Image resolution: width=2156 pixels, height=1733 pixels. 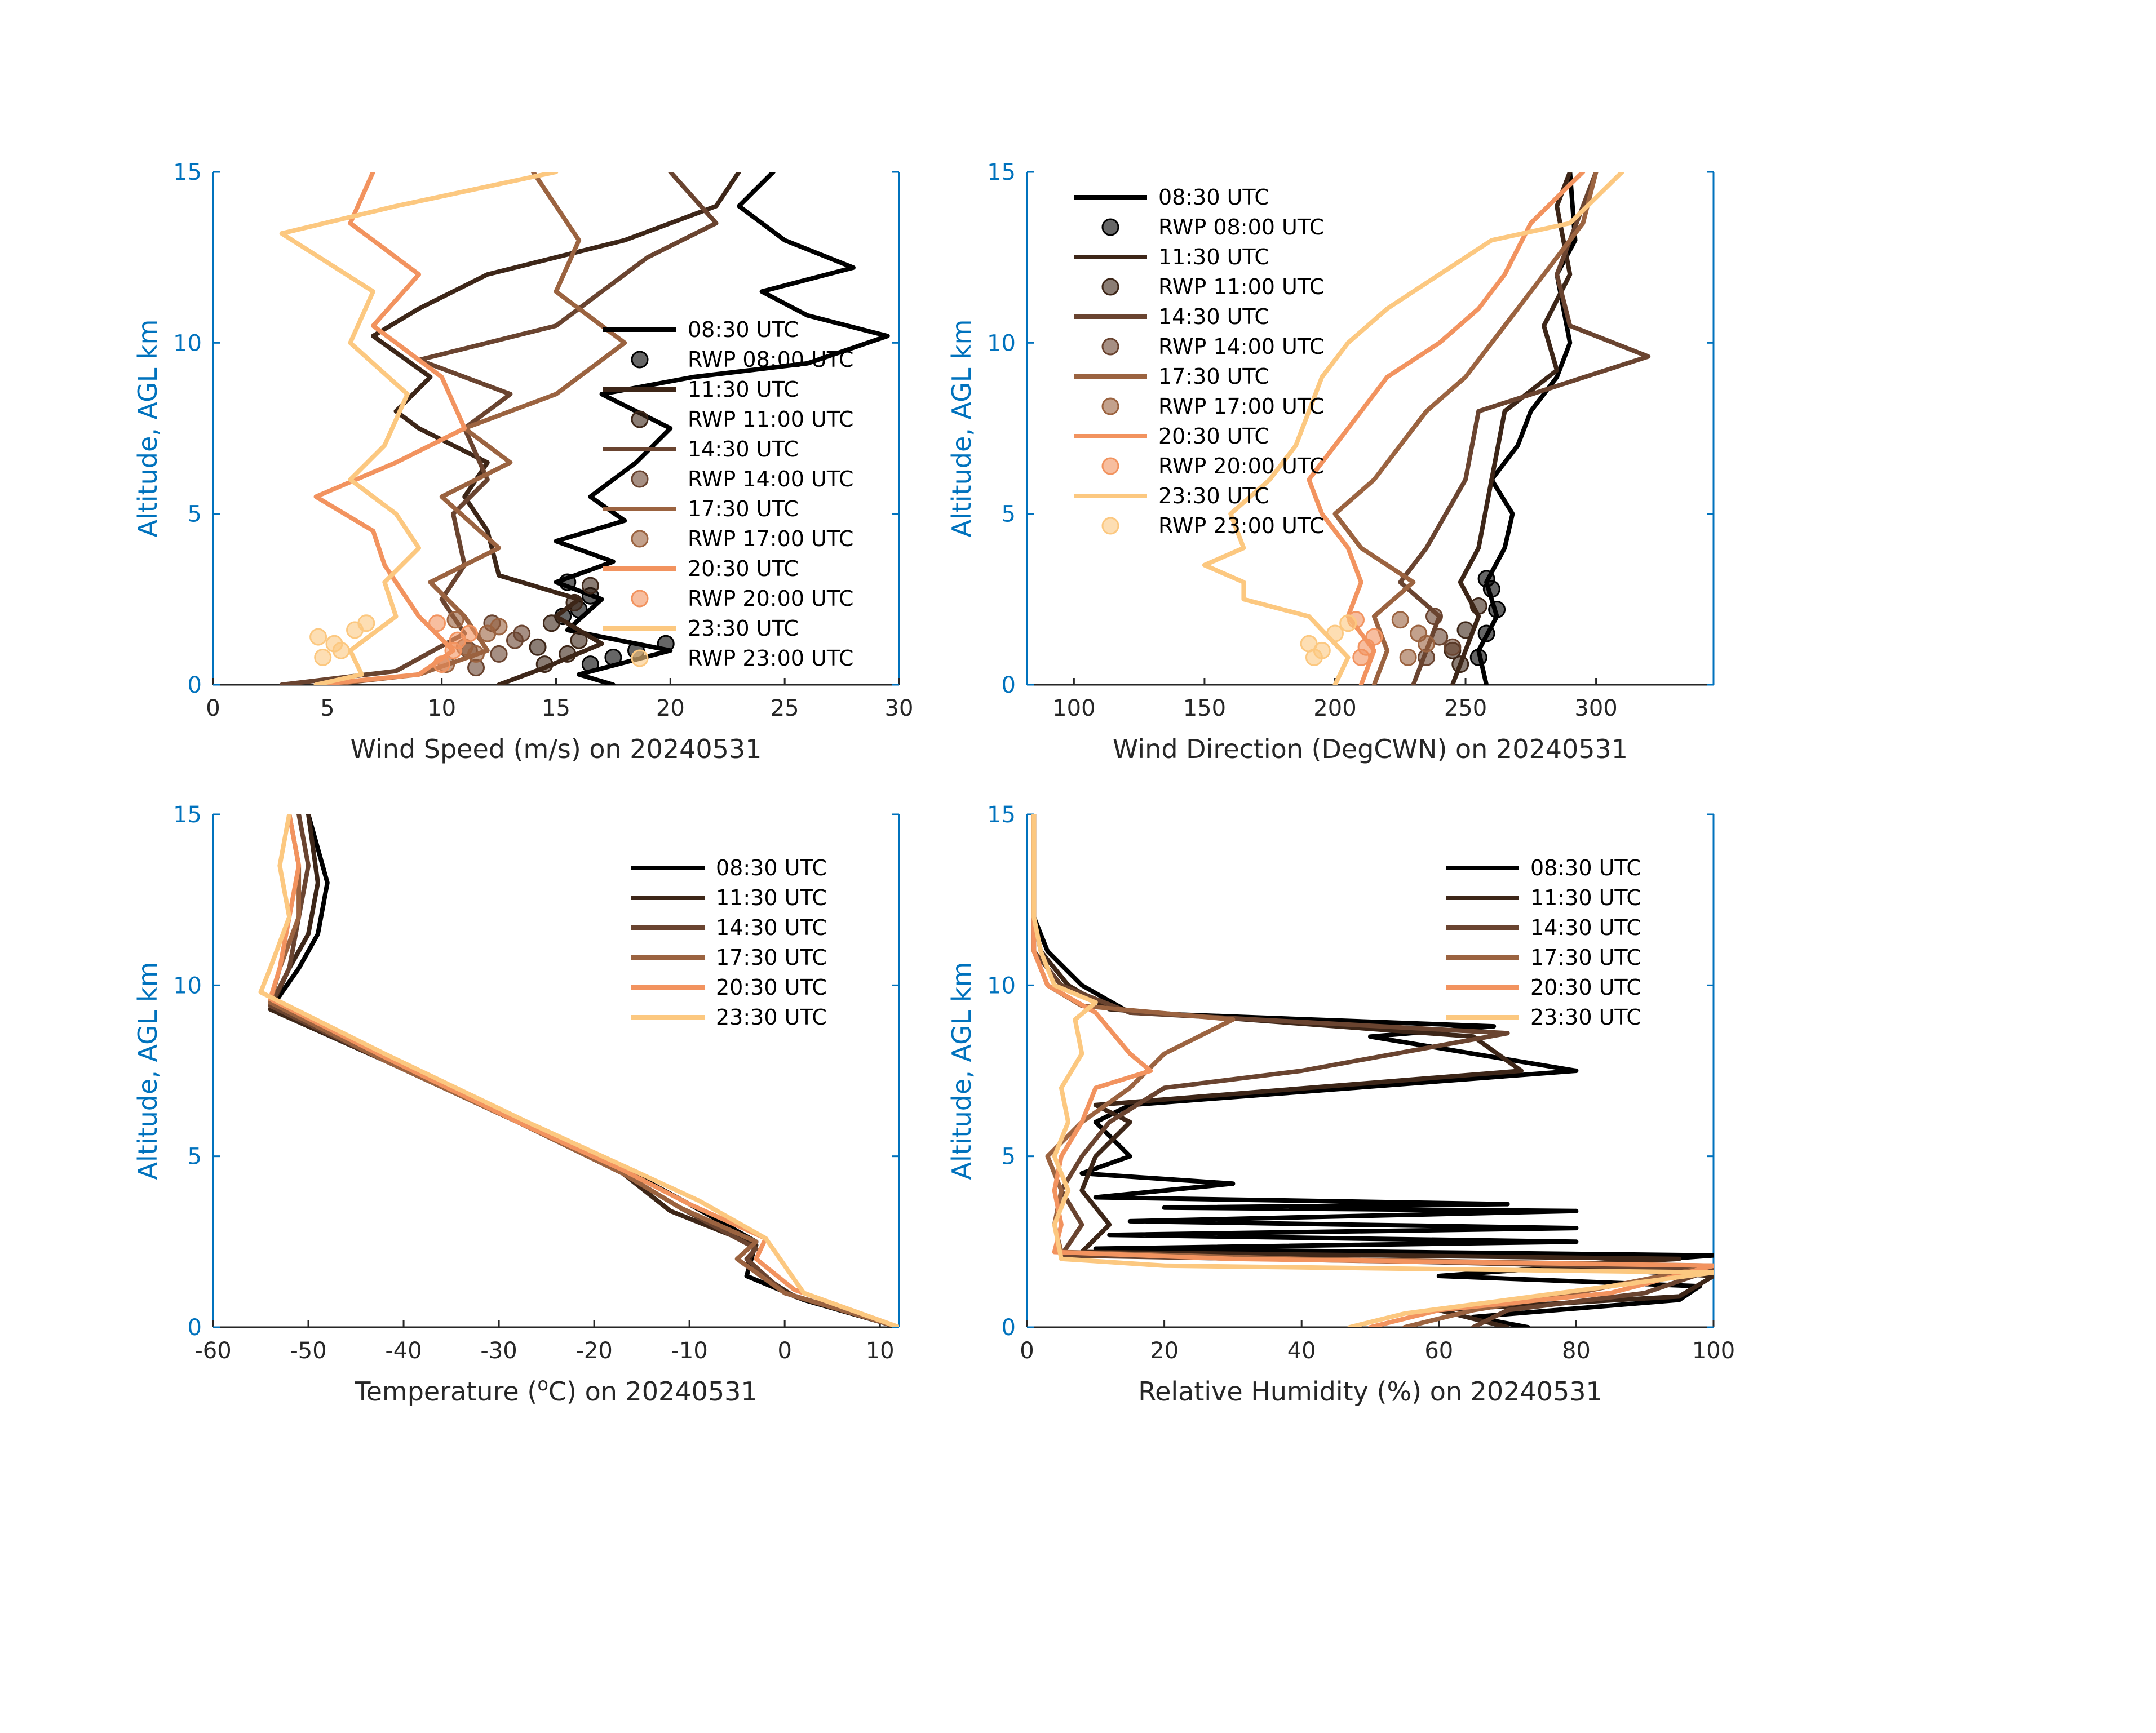 I want to click on x-tick-label: 150, so click(x=1204, y=708).